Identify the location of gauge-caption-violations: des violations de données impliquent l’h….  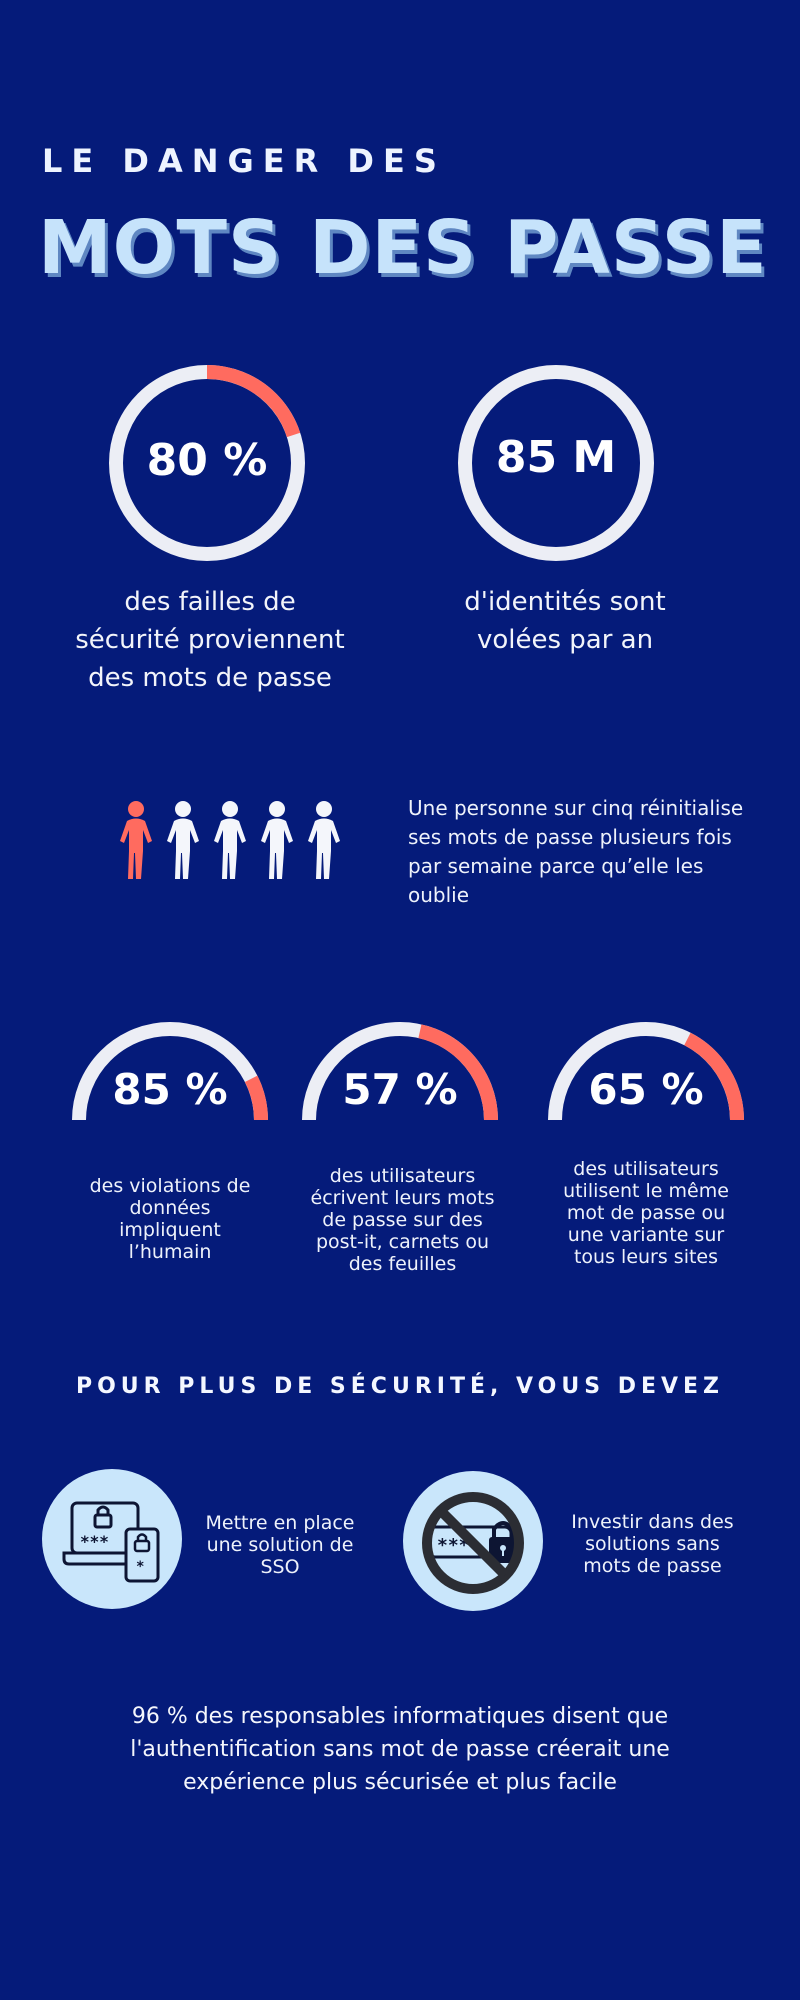
(170, 1219).